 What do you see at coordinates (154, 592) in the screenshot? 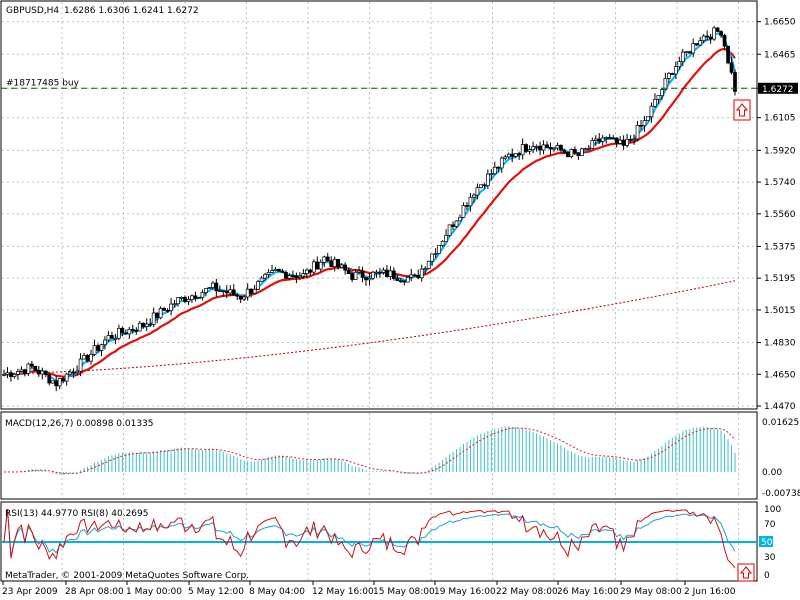
I see `time-tick-label: 1 May 00:00` at bounding box center [154, 592].